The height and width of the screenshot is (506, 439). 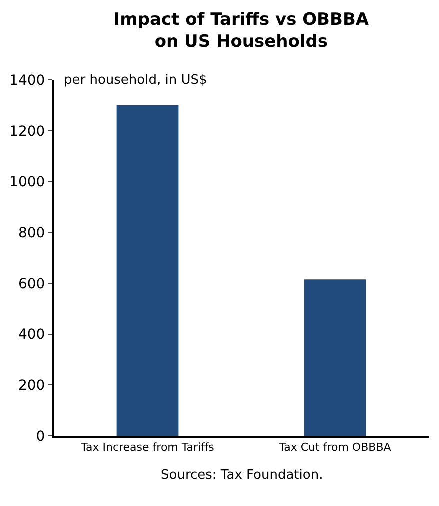 What do you see at coordinates (28, 182) in the screenshot?
I see `y-tick-label: 1000` at bounding box center [28, 182].